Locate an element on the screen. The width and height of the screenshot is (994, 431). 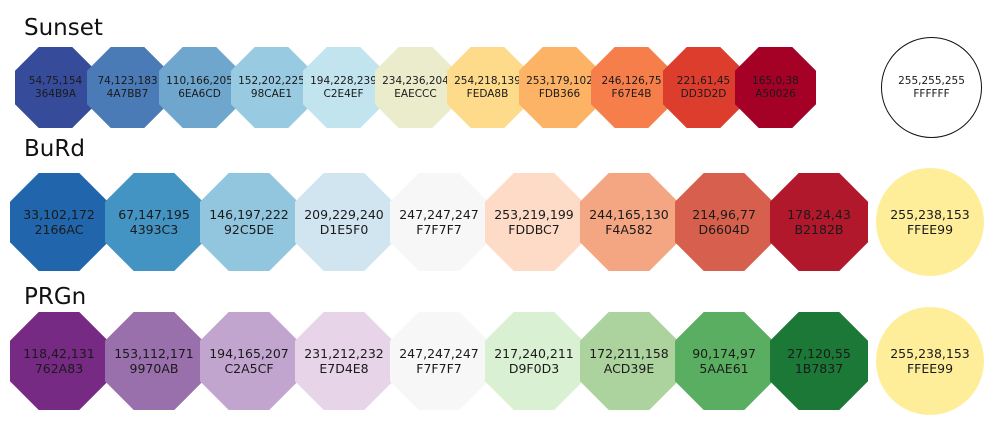
prgn-color-swatch: 27,120,55 1B7837 is located at coordinates (819, 361).